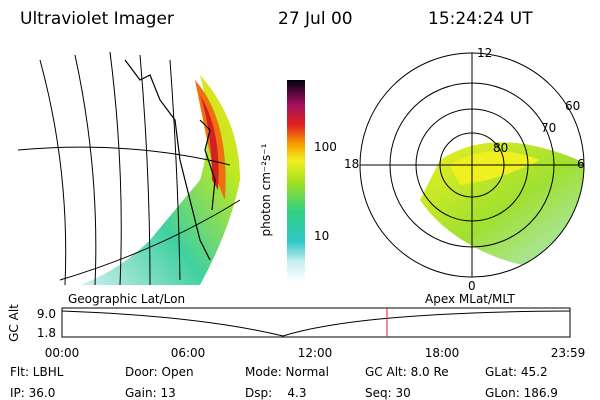  What do you see at coordinates (521, 393) in the screenshot?
I see `info-field: GLon: 186.9` at bounding box center [521, 393].